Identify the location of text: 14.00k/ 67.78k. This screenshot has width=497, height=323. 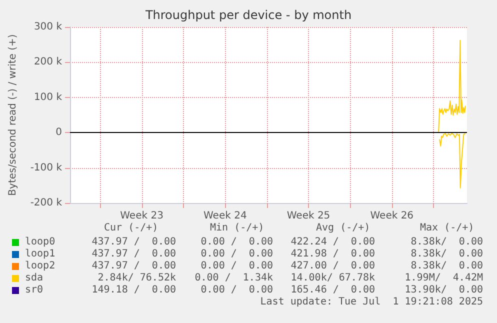
(333, 278).